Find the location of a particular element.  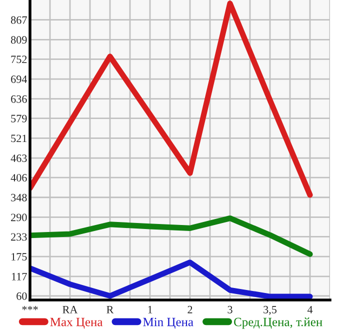

y-tick-label: 117 is located at coordinates (19, 276).